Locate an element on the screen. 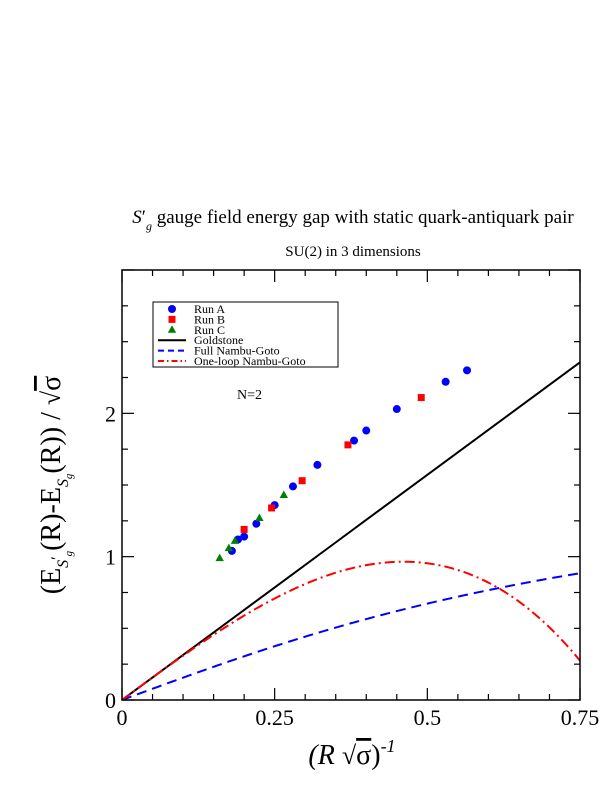 The height and width of the screenshot is (792, 612). title-prime: ′ is located at coordinates (144, 217).